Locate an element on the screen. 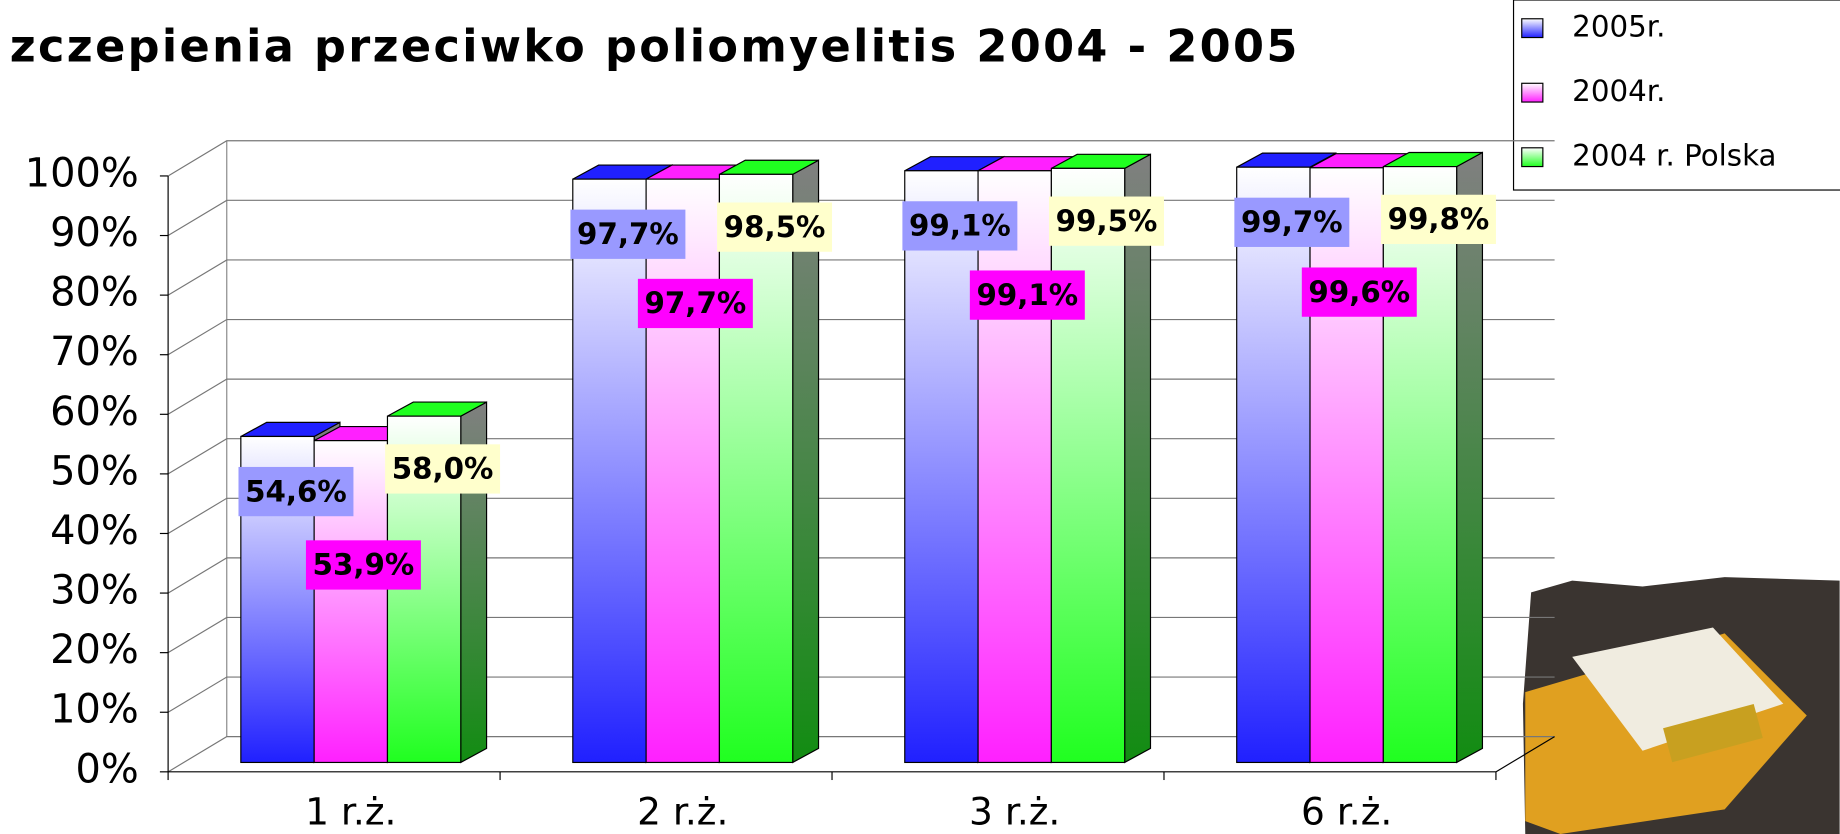 The width and height of the screenshot is (1840, 834). x-tick-label: 3 r.ż. is located at coordinates (1014, 812).